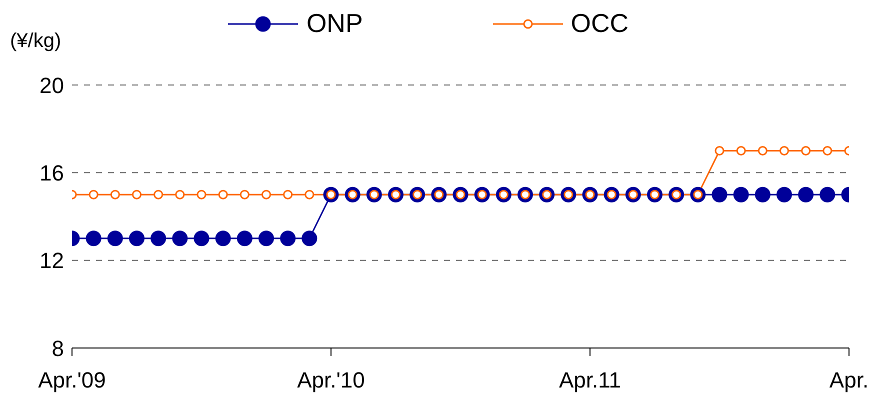 Image resolution: width=877 pixels, height=413 pixels. What do you see at coordinates (36, 41) in the screenshot?
I see `y-axis-title: (¥/kg)` at bounding box center [36, 41].